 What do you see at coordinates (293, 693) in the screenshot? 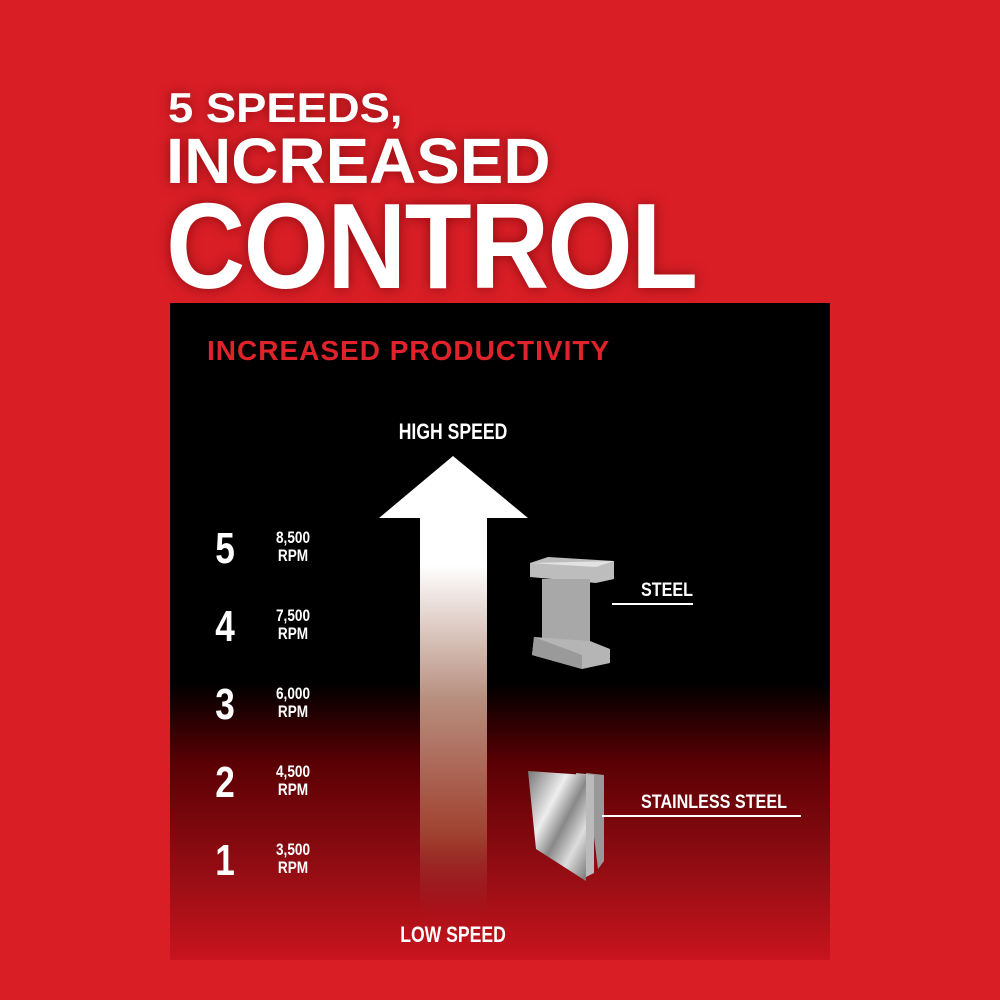
I see `rpm-value: 6,000` at bounding box center [293, 693].